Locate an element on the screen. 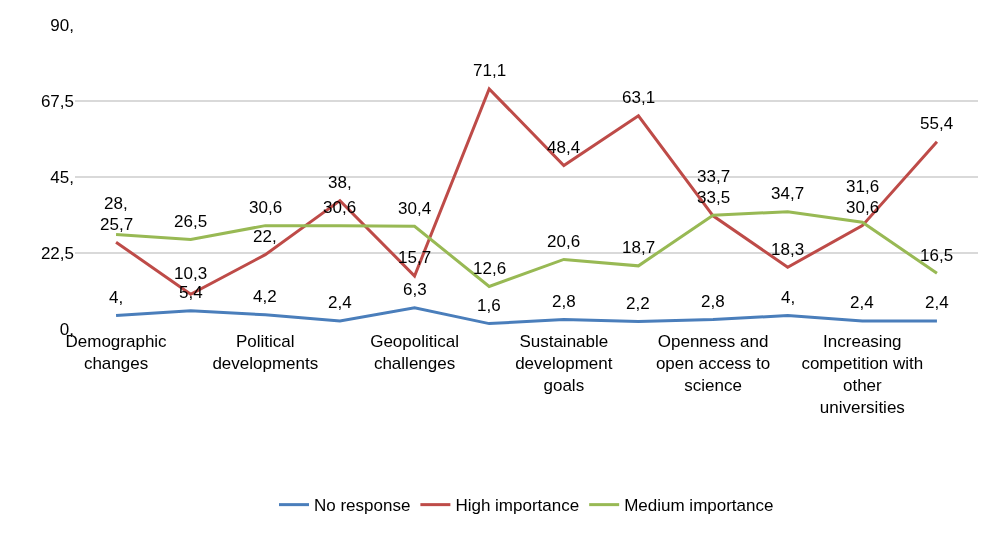 This screenshot has height=535, width=1003. data-label: 71,1 is located at coordinates (490, 70).